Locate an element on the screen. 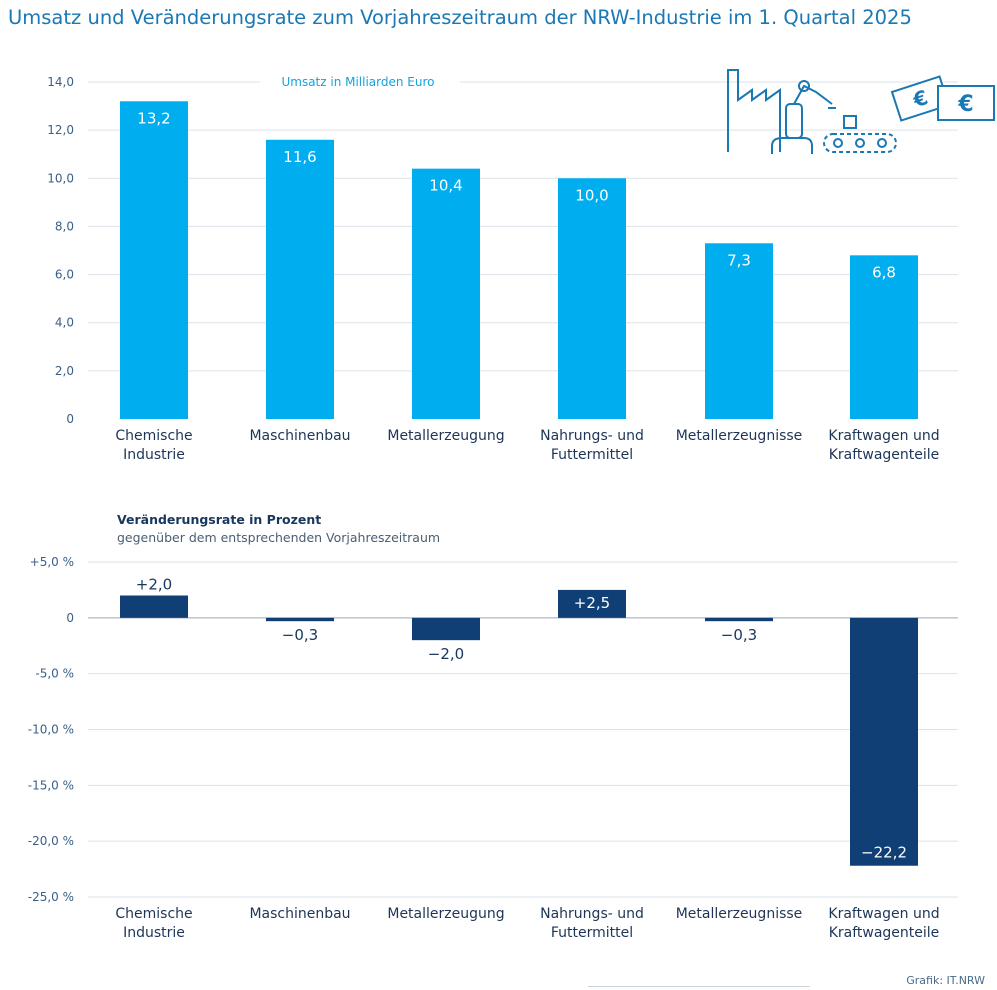  footer-divider is located at coordinates (699, 986).